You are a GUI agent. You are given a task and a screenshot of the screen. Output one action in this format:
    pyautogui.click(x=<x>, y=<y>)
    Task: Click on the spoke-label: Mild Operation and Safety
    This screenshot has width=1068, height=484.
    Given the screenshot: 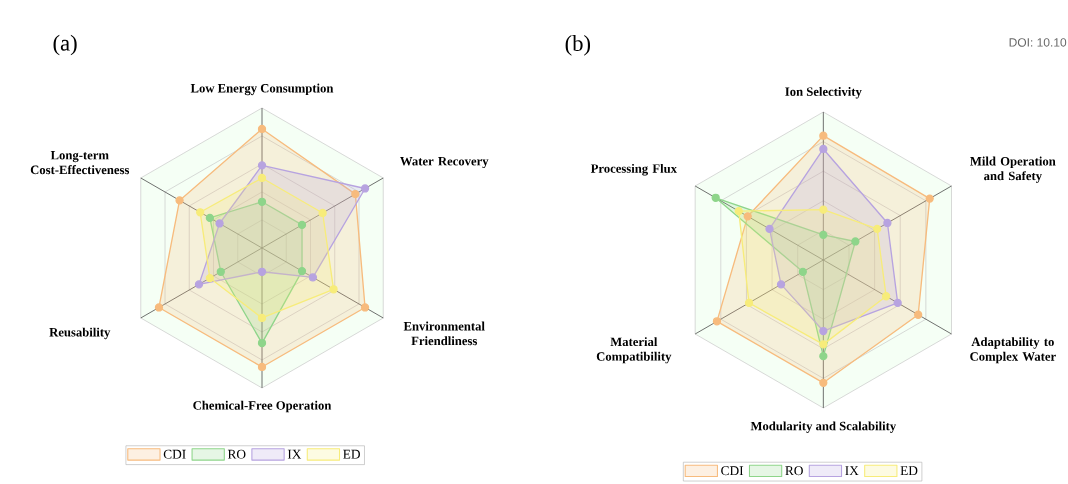 What is the action you would take?
    pyautogui.click(x=1013, y=169)
    